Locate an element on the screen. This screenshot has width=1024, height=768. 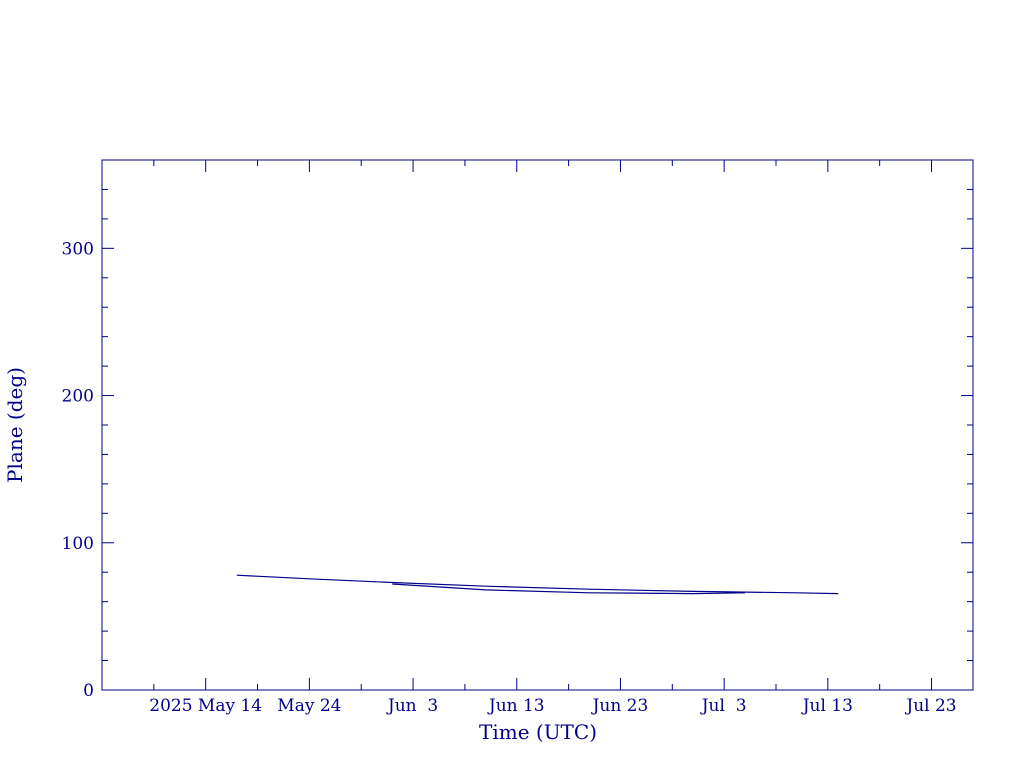
x-tick-label: Jun 3 is located at coordinates (412, 706).